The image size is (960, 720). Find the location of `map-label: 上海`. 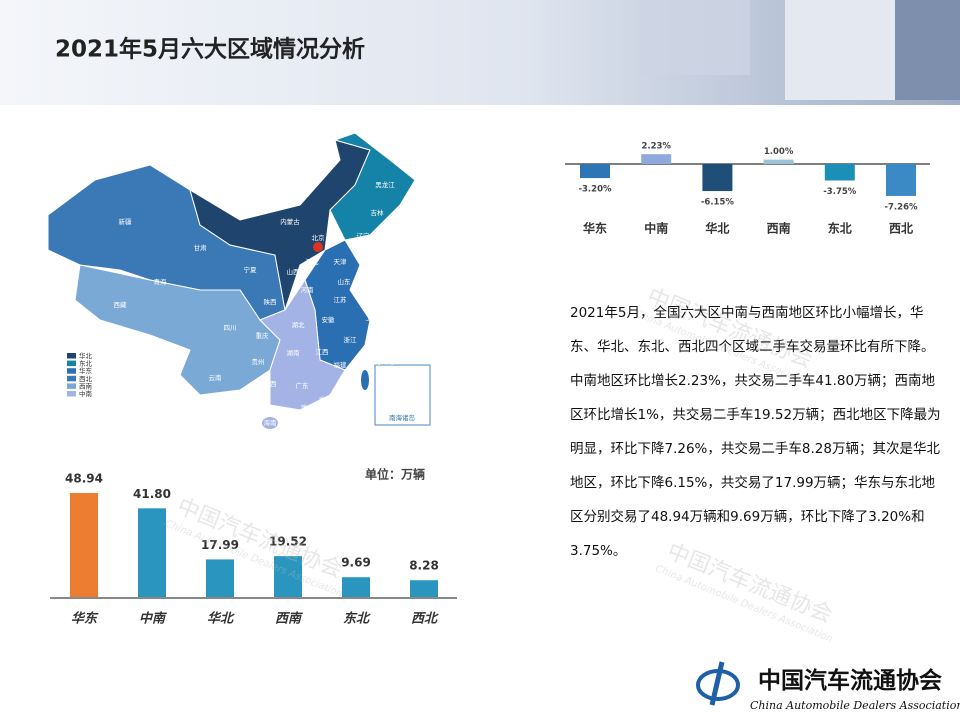

map-label: 上海 is located at coordinates (373, 317).